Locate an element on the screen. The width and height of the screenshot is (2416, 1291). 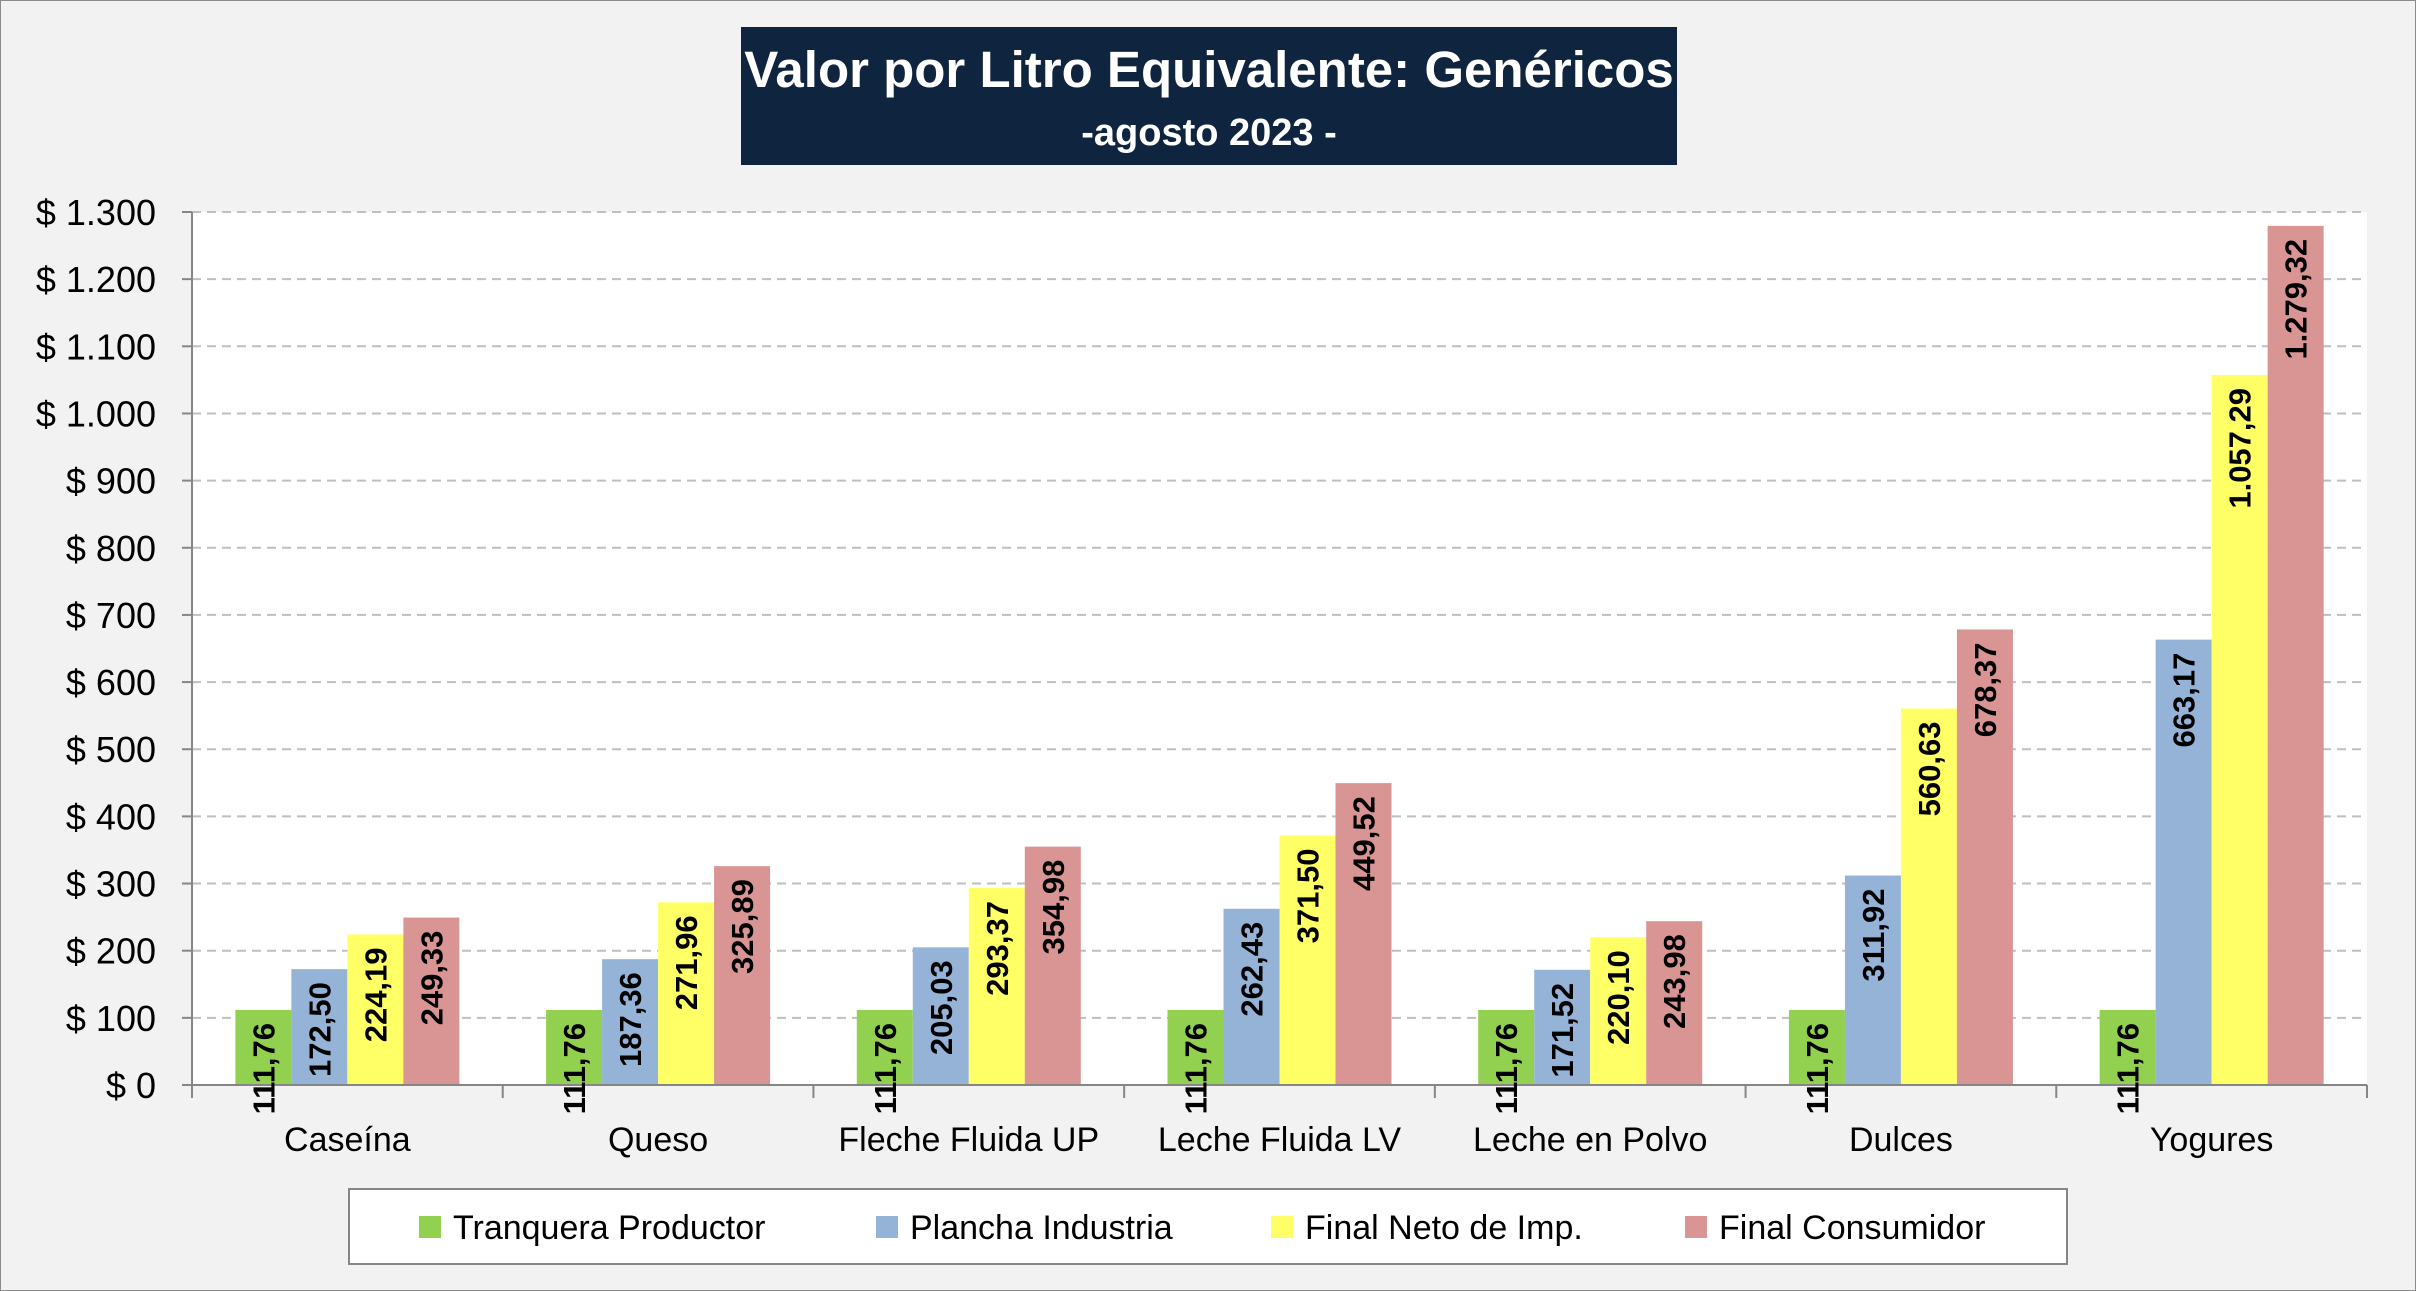
title-box is located at coordinates (1209, 96).